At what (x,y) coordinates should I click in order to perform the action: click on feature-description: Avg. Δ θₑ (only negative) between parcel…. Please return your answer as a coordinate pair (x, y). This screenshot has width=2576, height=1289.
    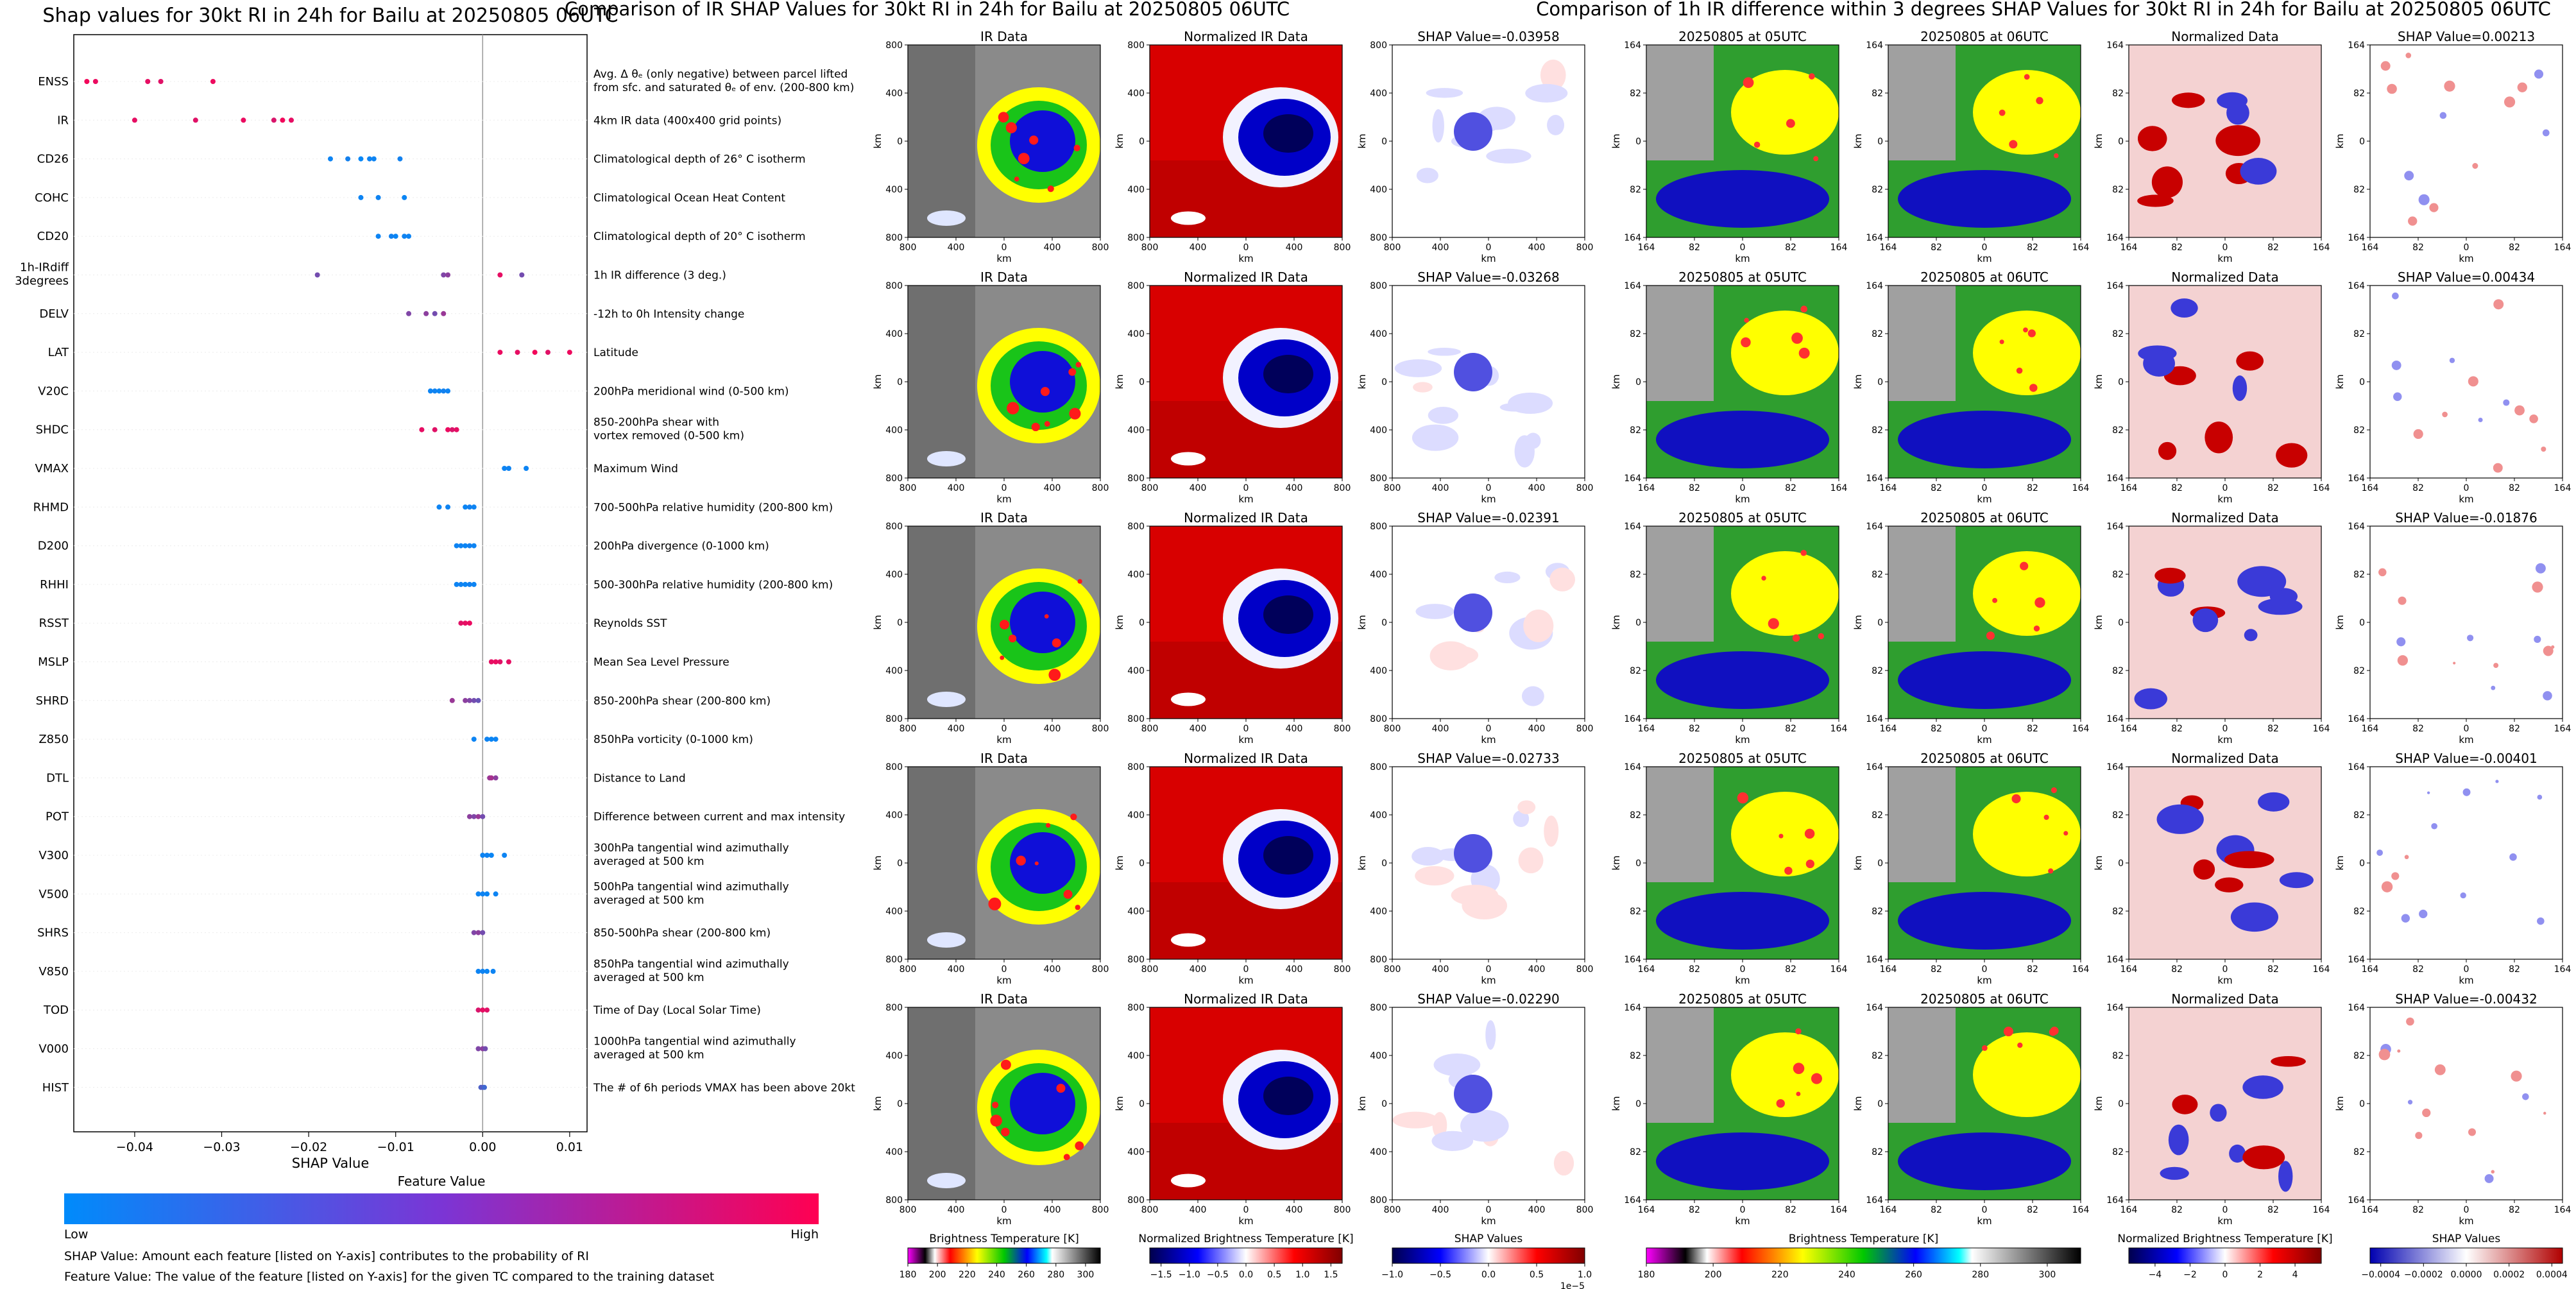
    Looking at the image, I should click on (720, 74).